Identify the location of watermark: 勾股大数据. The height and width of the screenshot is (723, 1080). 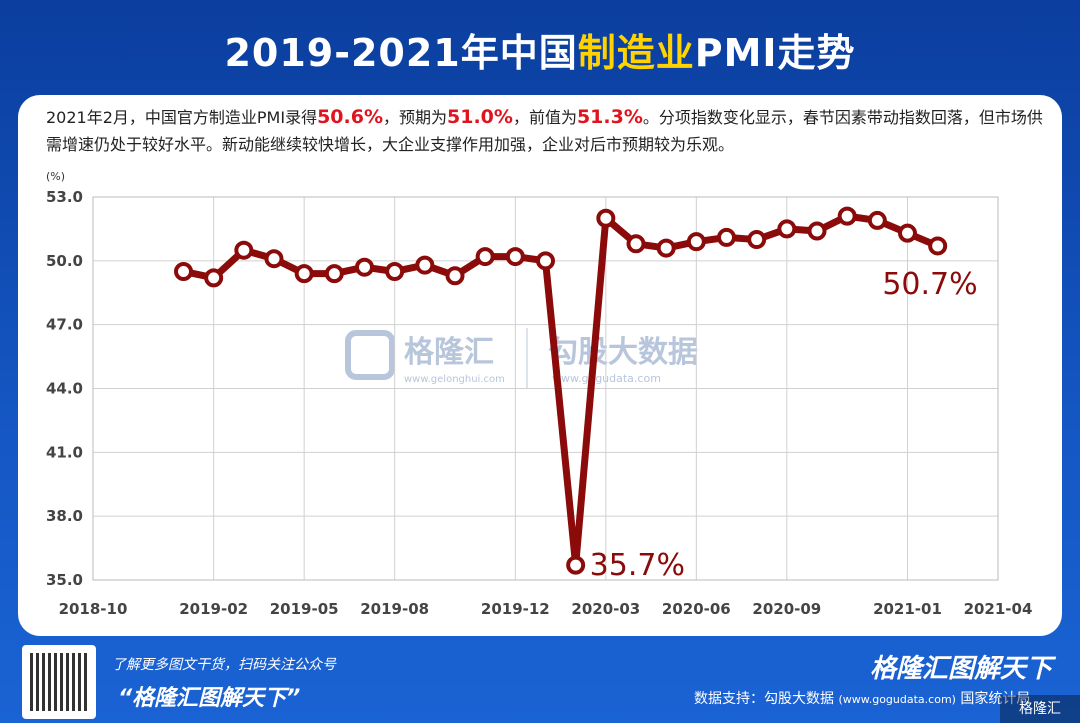
(623, 352).